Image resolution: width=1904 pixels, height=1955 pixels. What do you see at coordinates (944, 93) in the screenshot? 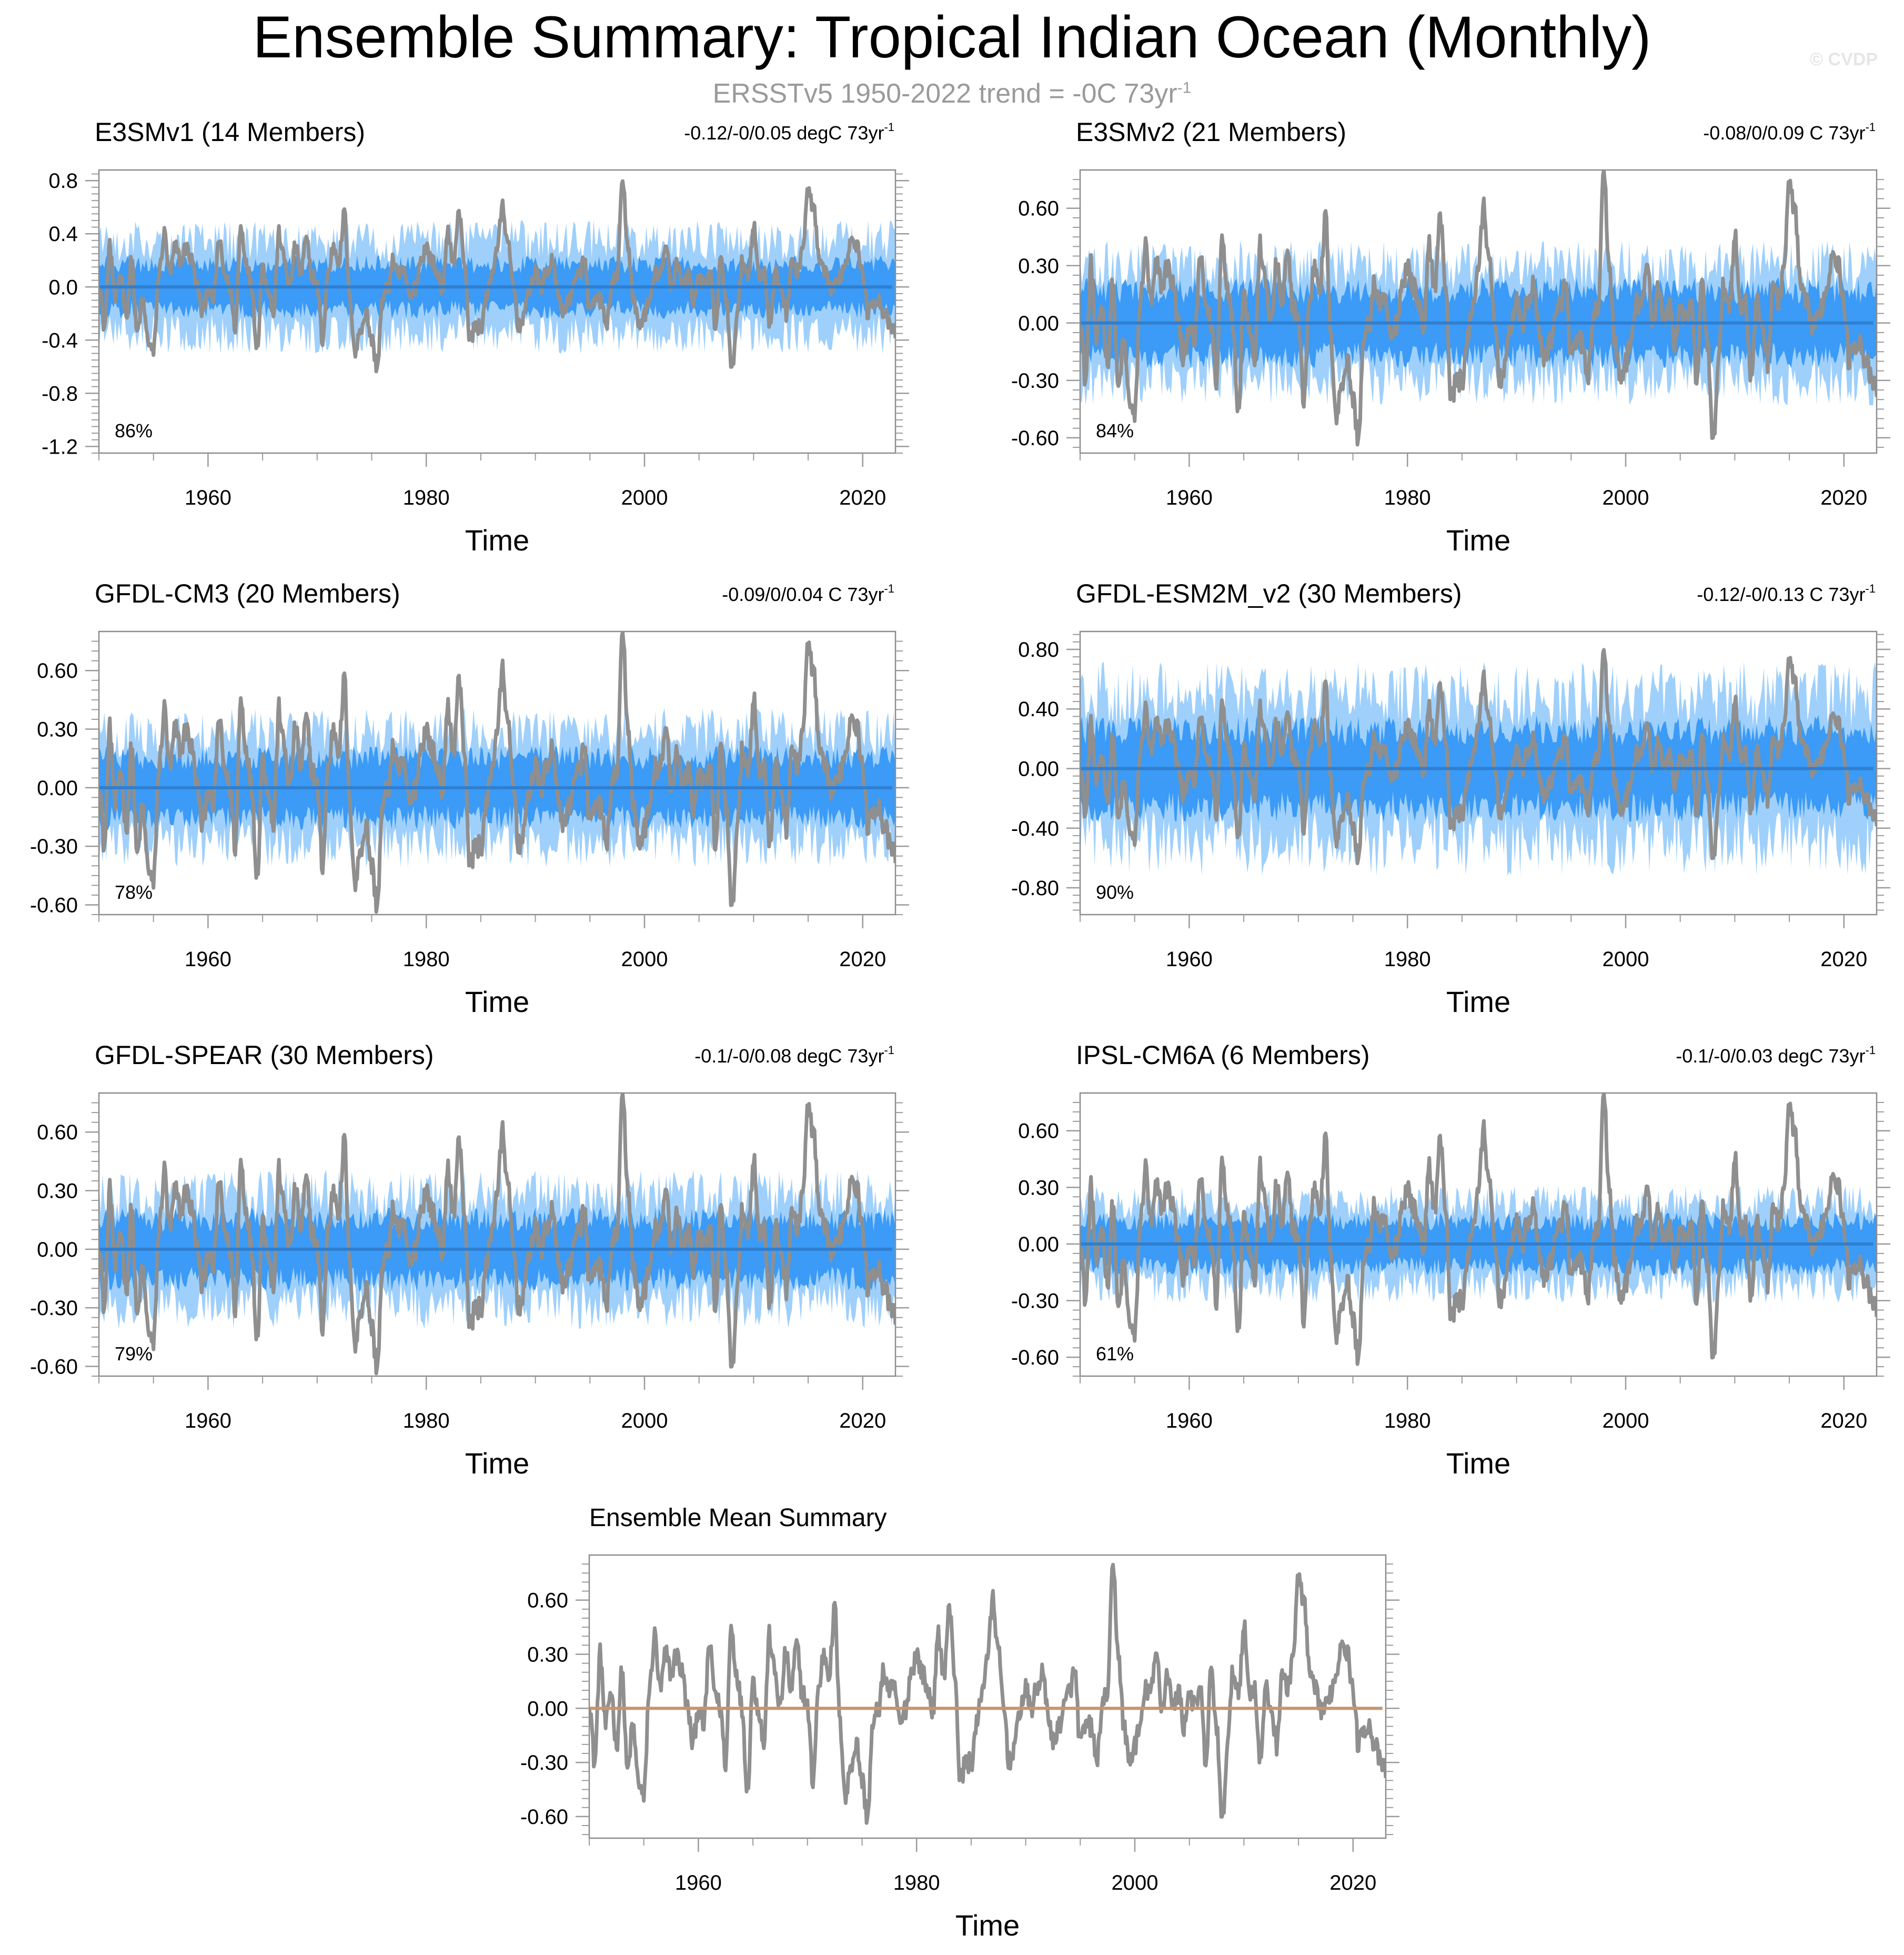
I see `subtitle-text: ERSSTv5 1950-2022 trend = -0C 73yr` at bounding box center [944, 93].